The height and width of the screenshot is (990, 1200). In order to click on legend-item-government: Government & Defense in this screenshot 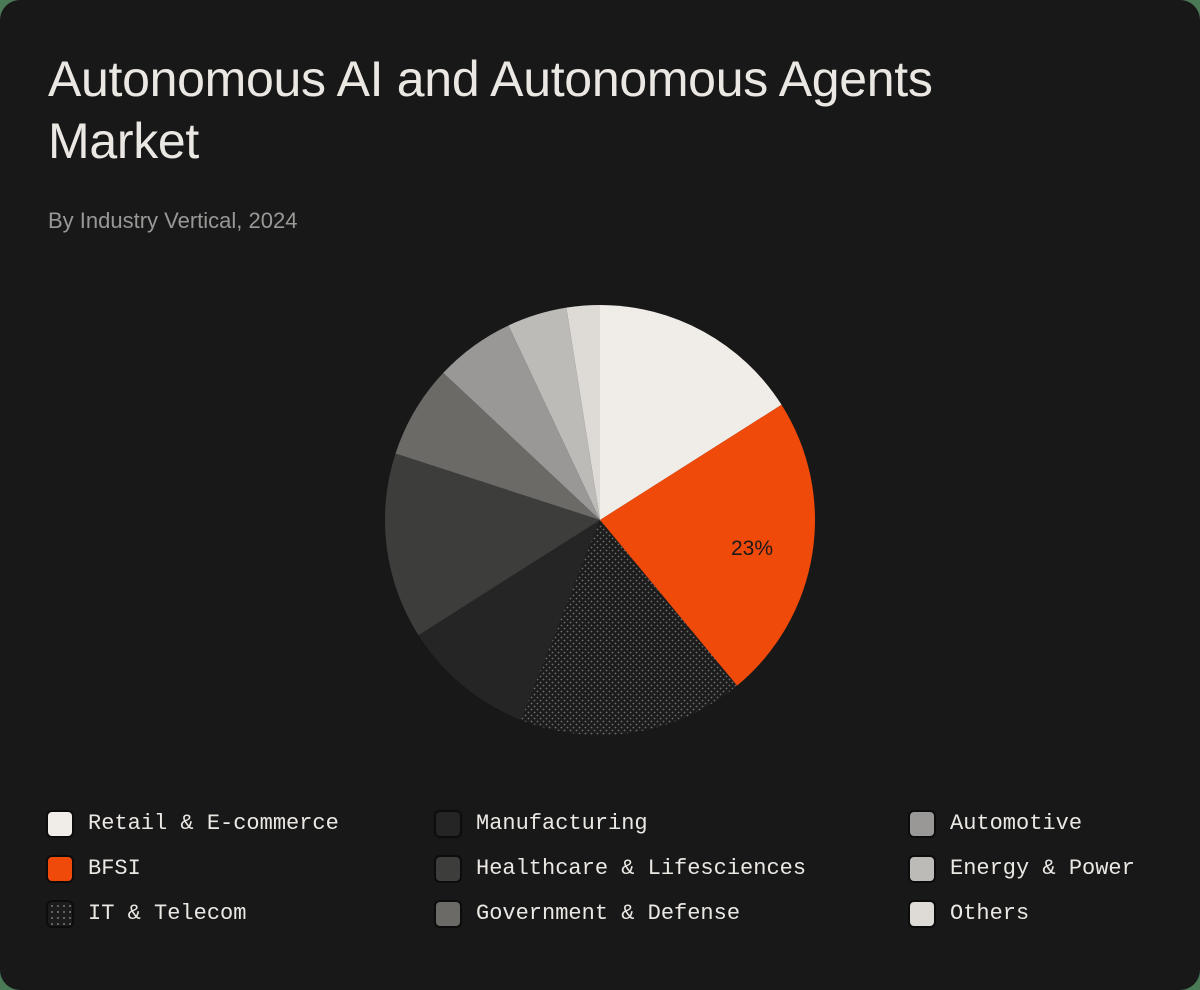, I will do `click(587, 914)`.